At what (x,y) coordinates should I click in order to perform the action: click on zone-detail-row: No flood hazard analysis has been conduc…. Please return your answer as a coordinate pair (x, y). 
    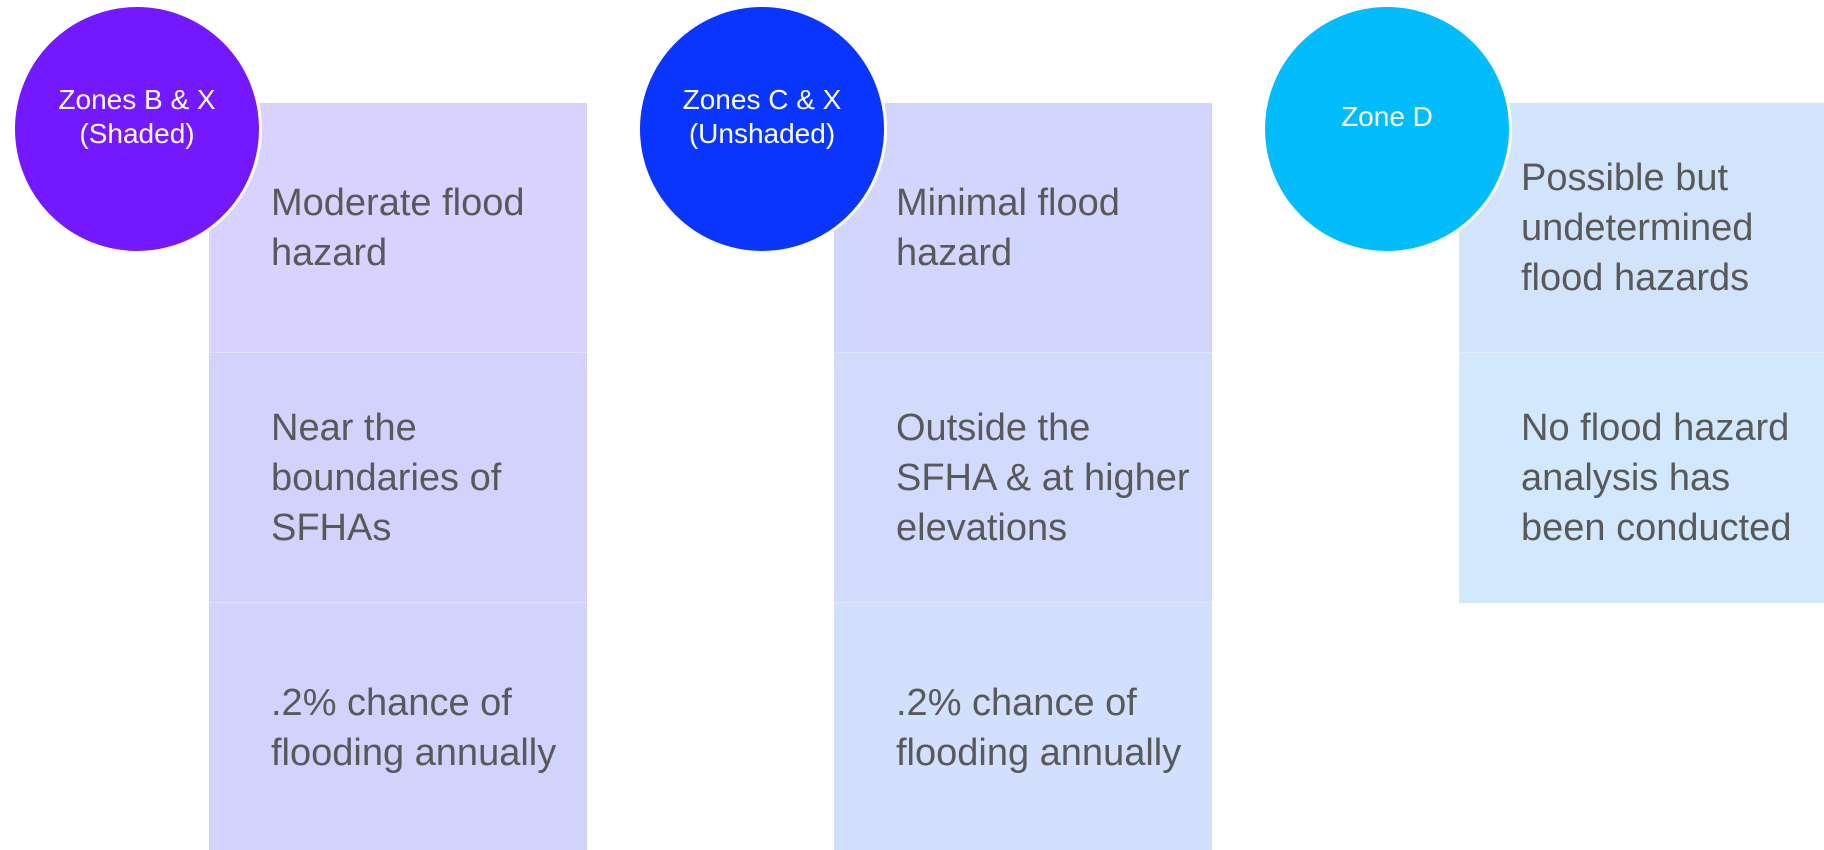
    Looking at the image, I should click on (1641, 478).